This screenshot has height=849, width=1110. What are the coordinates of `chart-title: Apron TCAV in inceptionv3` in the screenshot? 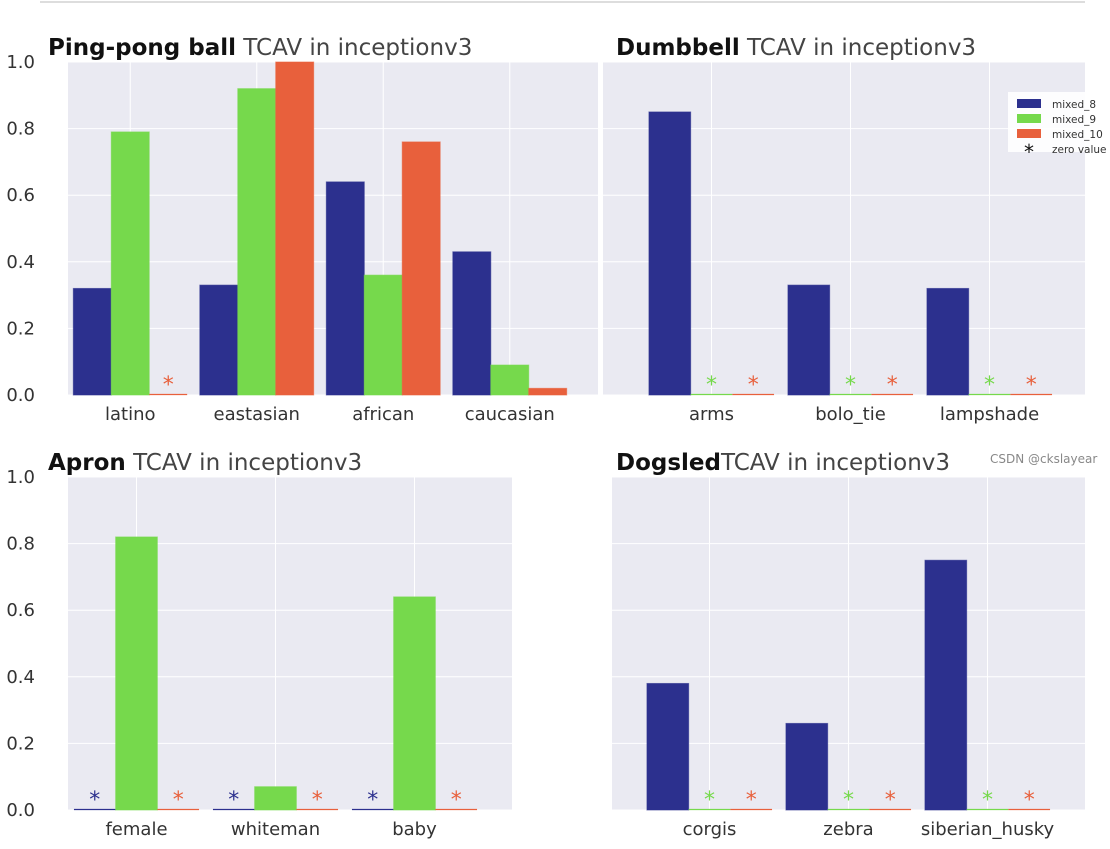 It's located at (205, 463).